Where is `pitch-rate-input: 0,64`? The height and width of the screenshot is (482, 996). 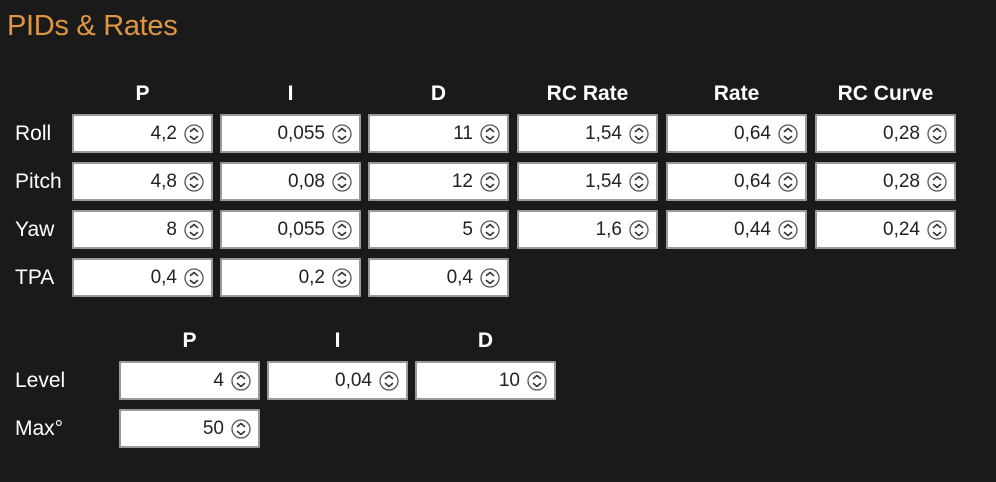 pitch-rate-input: 0,64 is located at coordinates (736, 181).